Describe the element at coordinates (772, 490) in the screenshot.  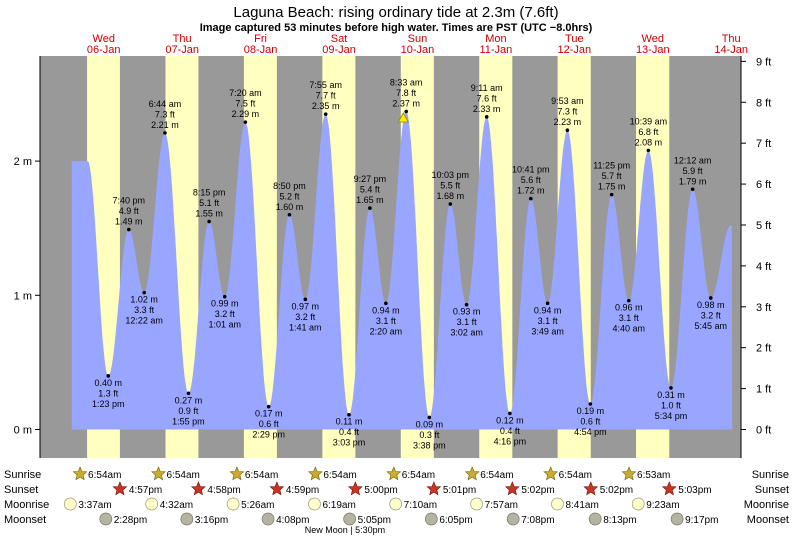
I see `almanac-row-label-right: Sunset` at that location.